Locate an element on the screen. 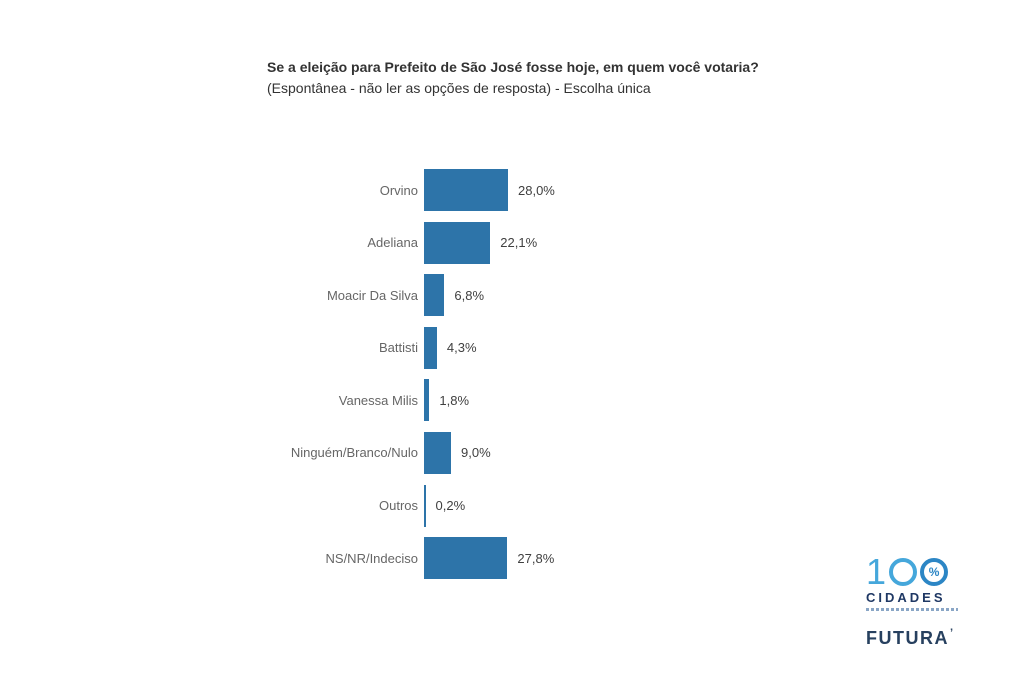  branding-block: 1 % CIDADES FUTURA ’ is located at coordinates (926, 600).